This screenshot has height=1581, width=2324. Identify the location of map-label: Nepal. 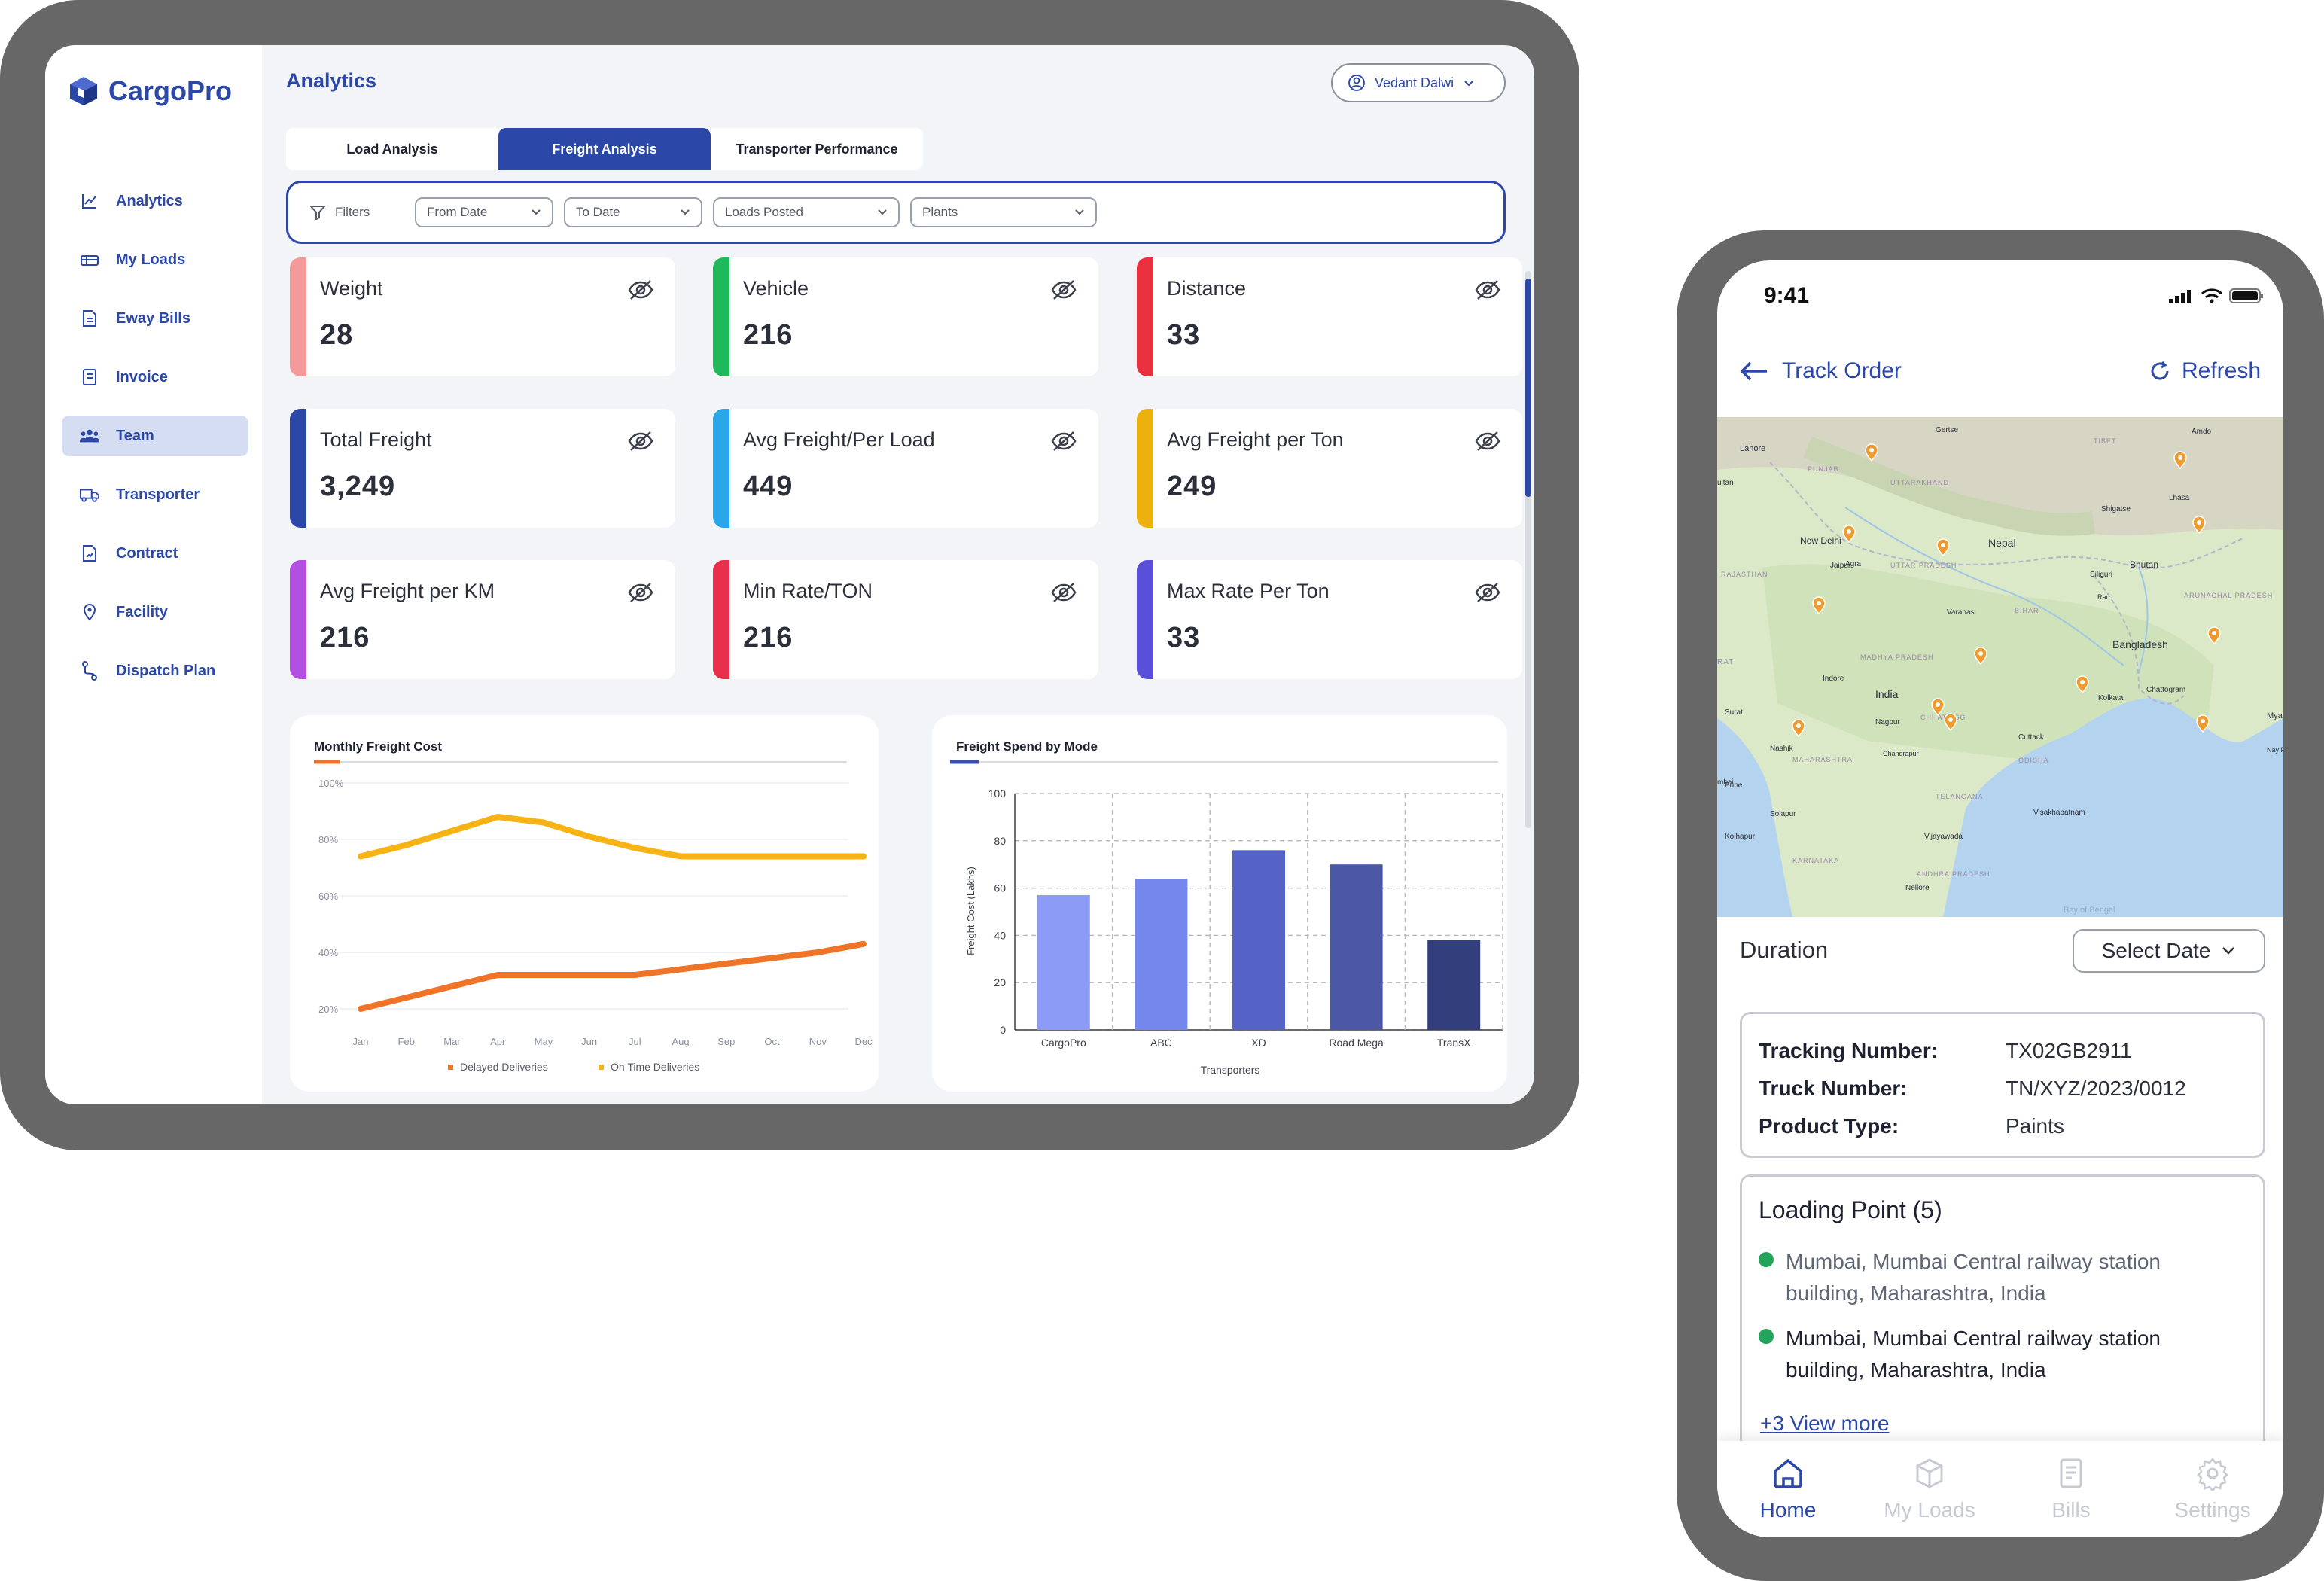
(2002, 543).